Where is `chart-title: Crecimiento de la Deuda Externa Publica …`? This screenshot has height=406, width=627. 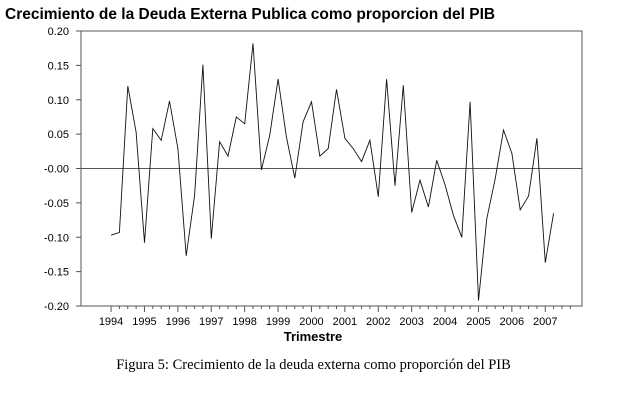 chart-title: Crecimiento de la Deuda Externa Publica … is located at coordinates (250, 14).